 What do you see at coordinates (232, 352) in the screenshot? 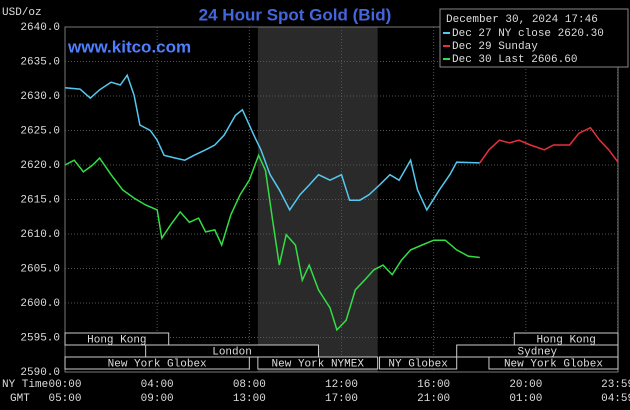
I see `session-label: London` at bounding box center [232, 352].